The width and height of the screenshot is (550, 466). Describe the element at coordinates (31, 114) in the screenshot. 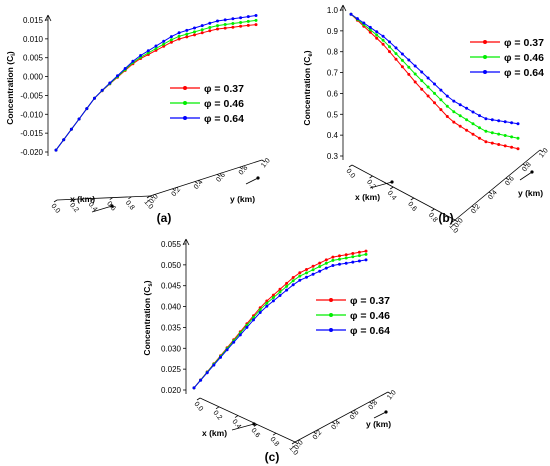

I see `z-tick-label: -0.010` at that location.